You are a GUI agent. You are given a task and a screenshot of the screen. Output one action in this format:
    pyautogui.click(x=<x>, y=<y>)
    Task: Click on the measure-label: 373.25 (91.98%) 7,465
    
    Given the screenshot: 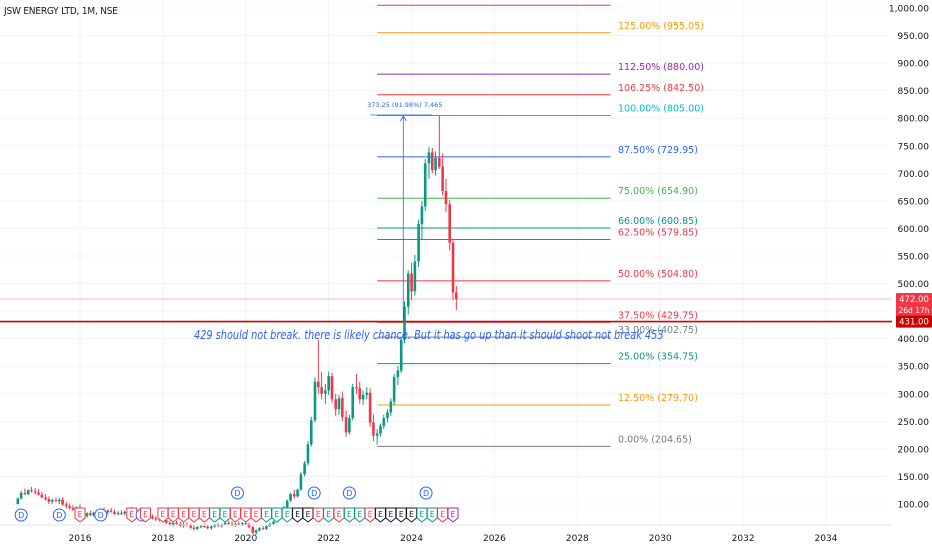 What is the action you would take?
    pyautogui.click(x=404, y=105)
    